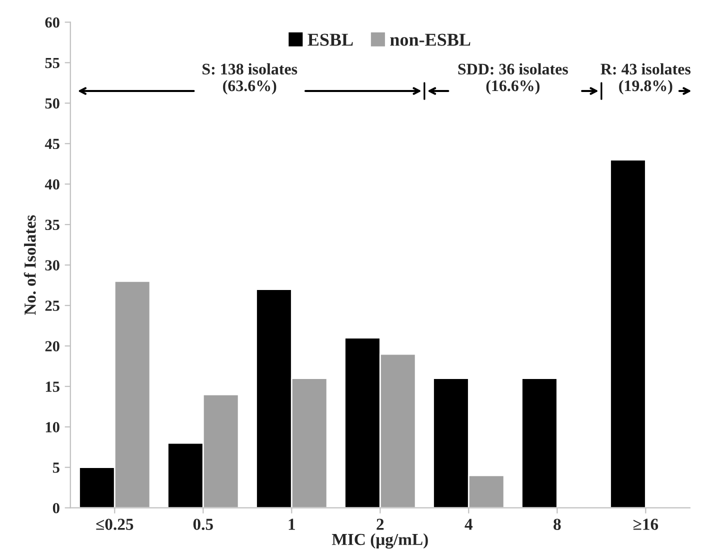  I want to click on x-tick-label: 4, so click(468, 524).